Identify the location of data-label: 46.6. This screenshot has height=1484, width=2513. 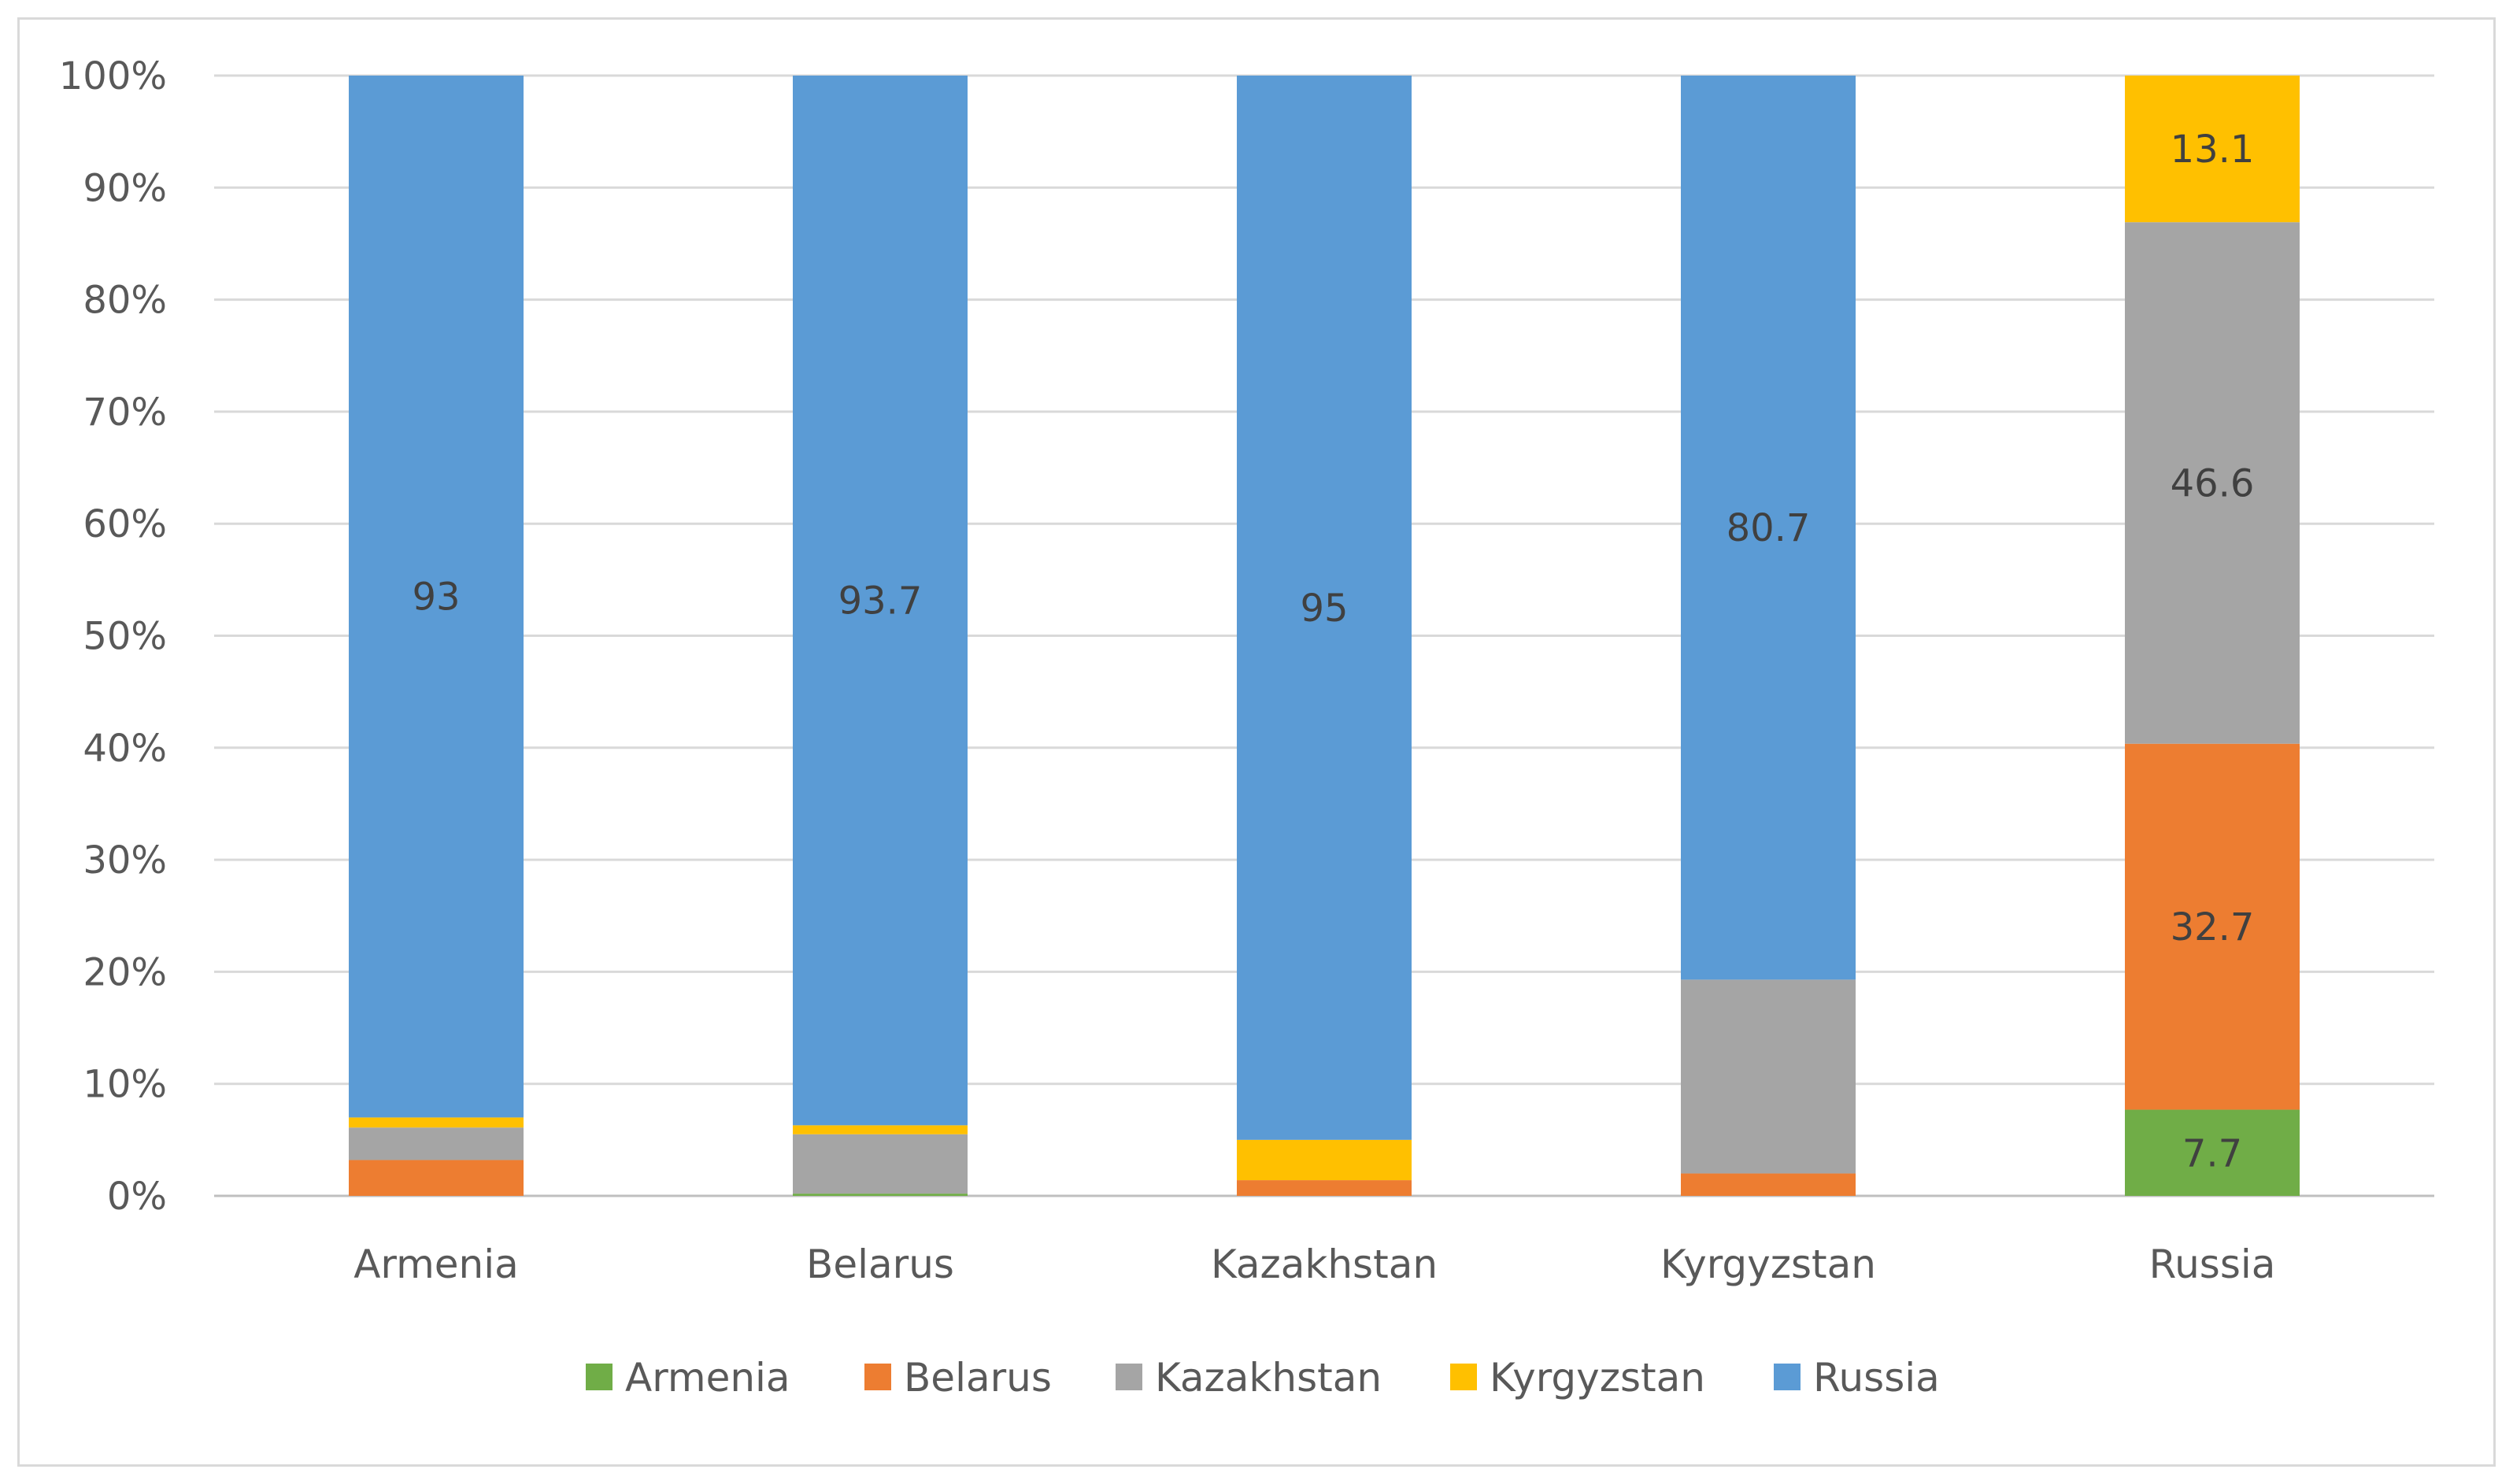
(2213, 483).